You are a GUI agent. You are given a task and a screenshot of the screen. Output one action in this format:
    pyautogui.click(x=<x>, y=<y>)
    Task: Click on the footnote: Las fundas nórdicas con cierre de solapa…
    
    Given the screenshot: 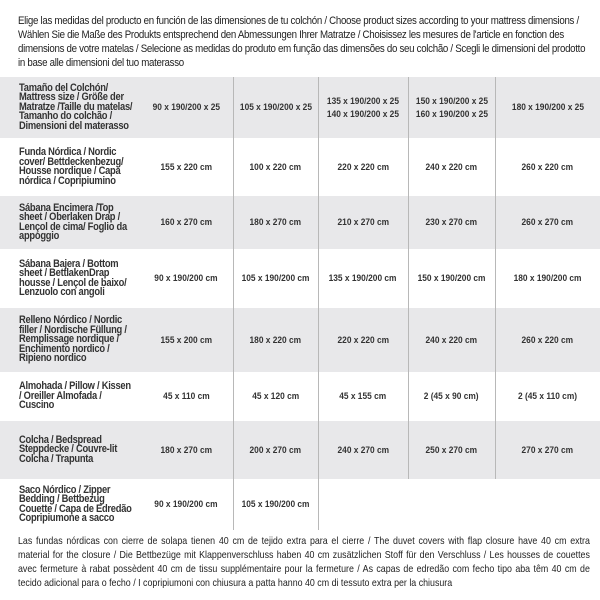 What is the action you would take?
    pyautogui.click(x=304, y=562)
    